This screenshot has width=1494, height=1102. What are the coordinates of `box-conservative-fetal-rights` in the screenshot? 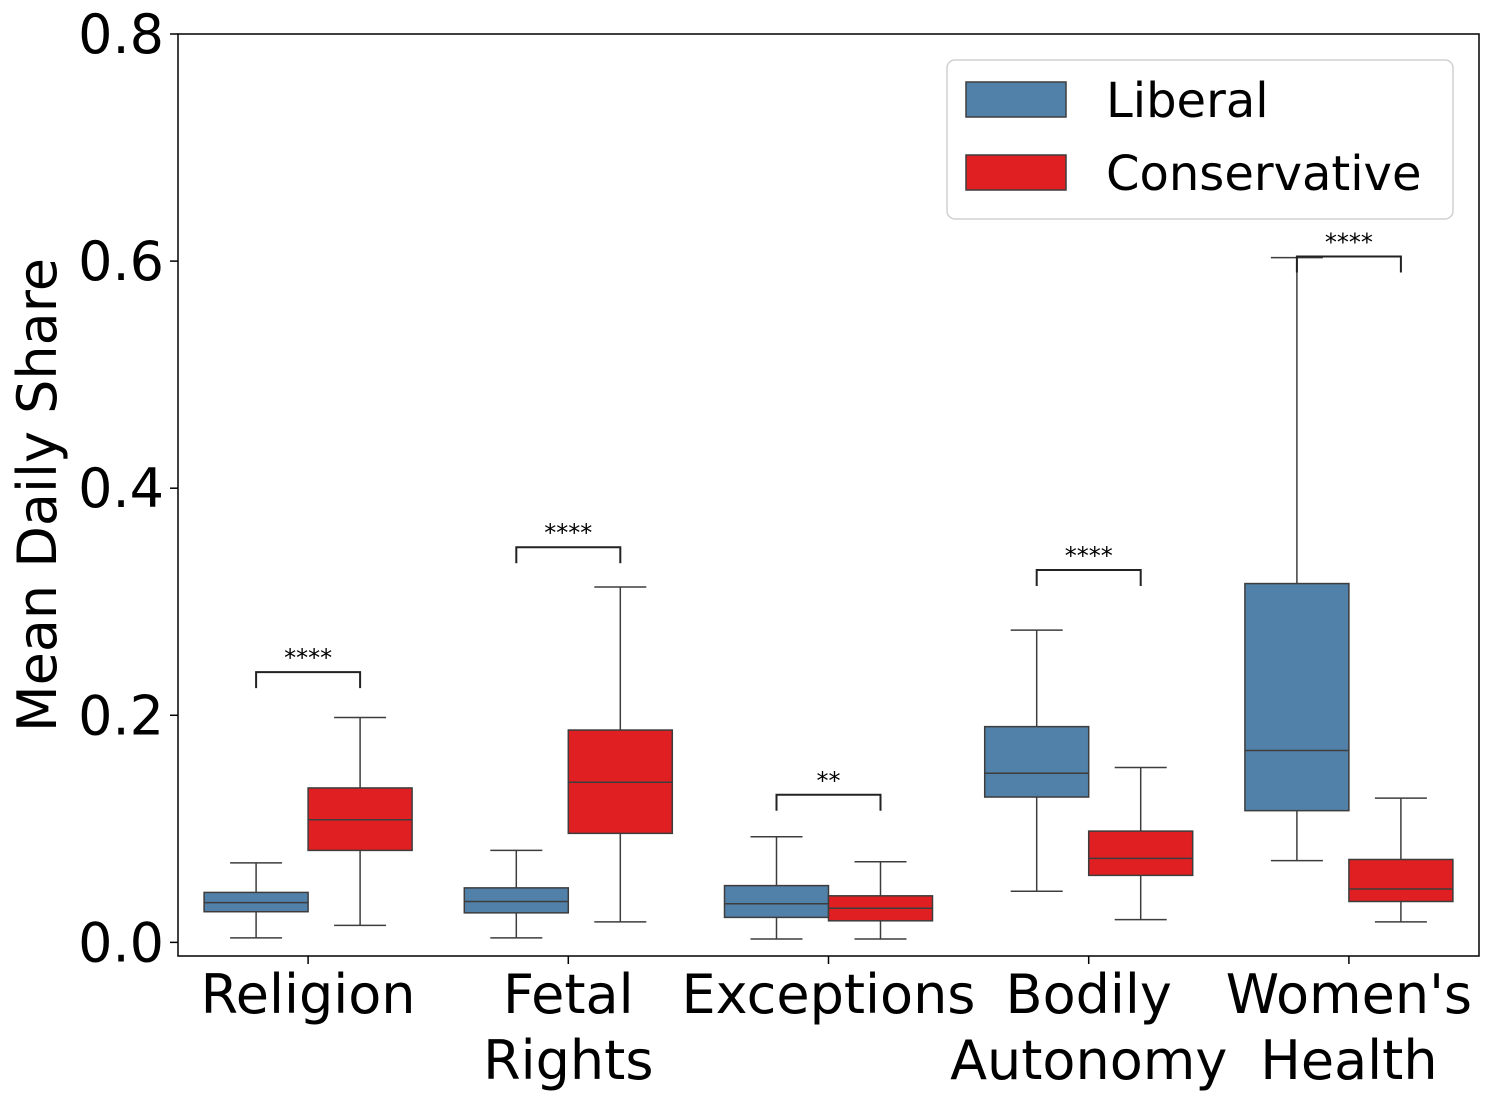 It's located at (620, 754).